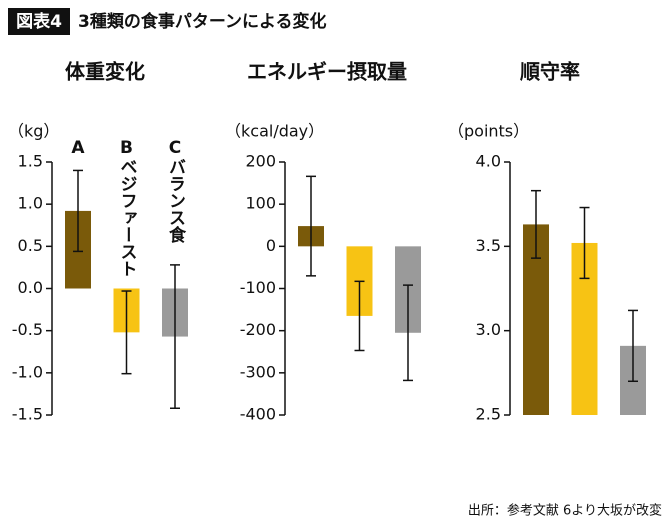 This screenshot has height=529, width=670. Describe the element at coordinates (258, 329) in the screenshot. I see `y-tick-label: -200` at that location.